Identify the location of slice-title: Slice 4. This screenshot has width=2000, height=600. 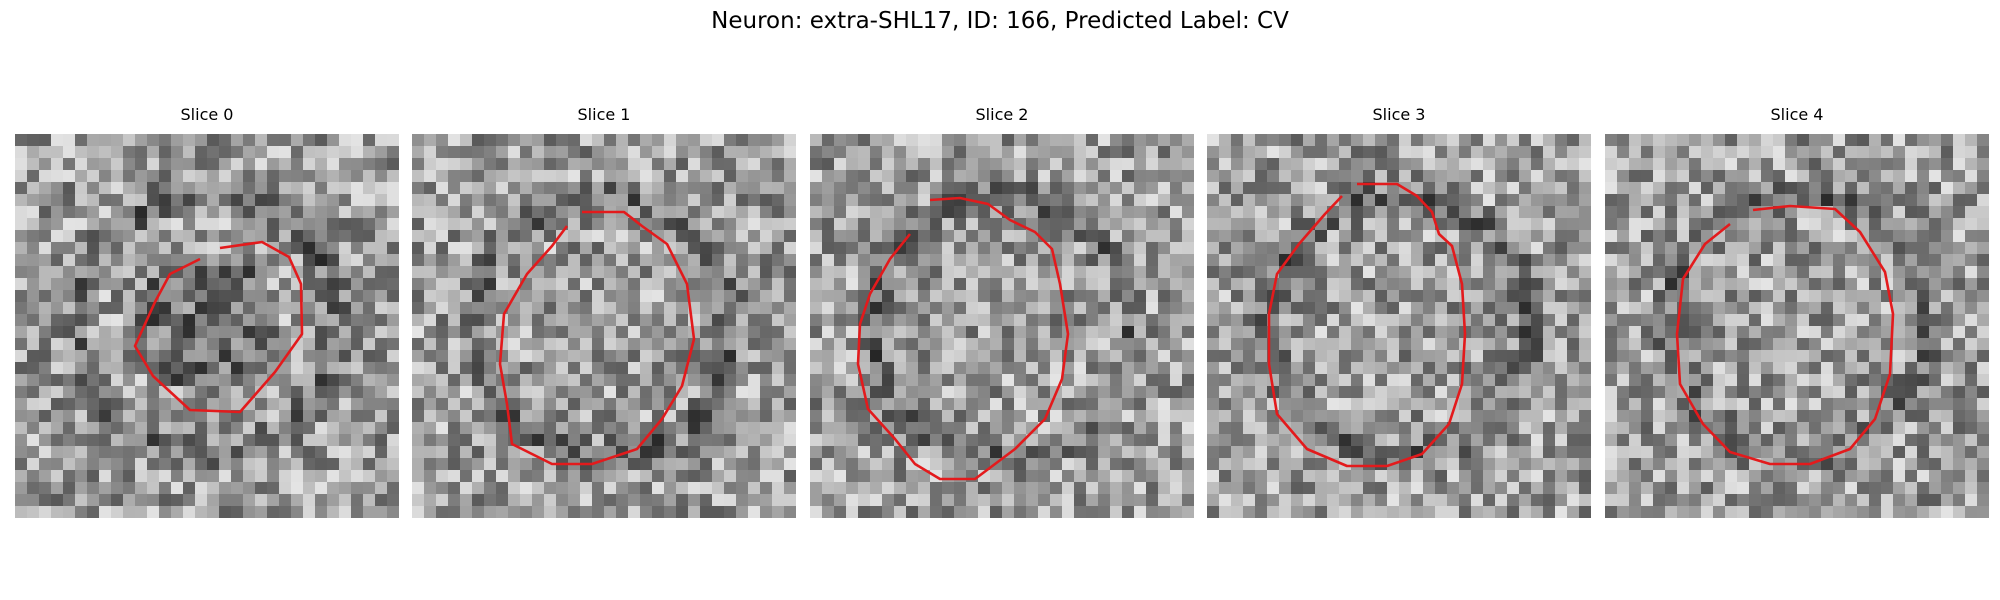
(1797, 114).